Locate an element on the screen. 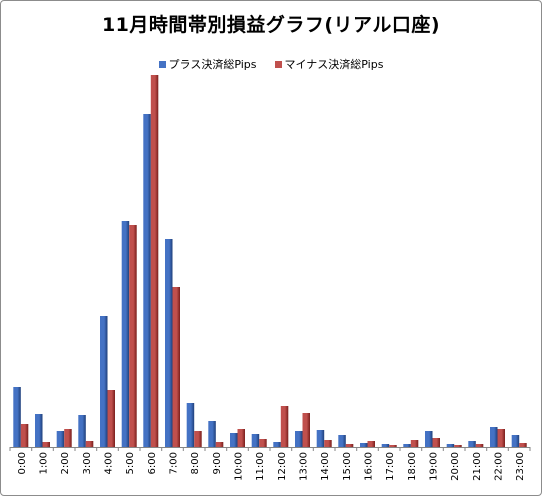  x-tick-label-9: 9:00 is located at coordinates (217, 463).